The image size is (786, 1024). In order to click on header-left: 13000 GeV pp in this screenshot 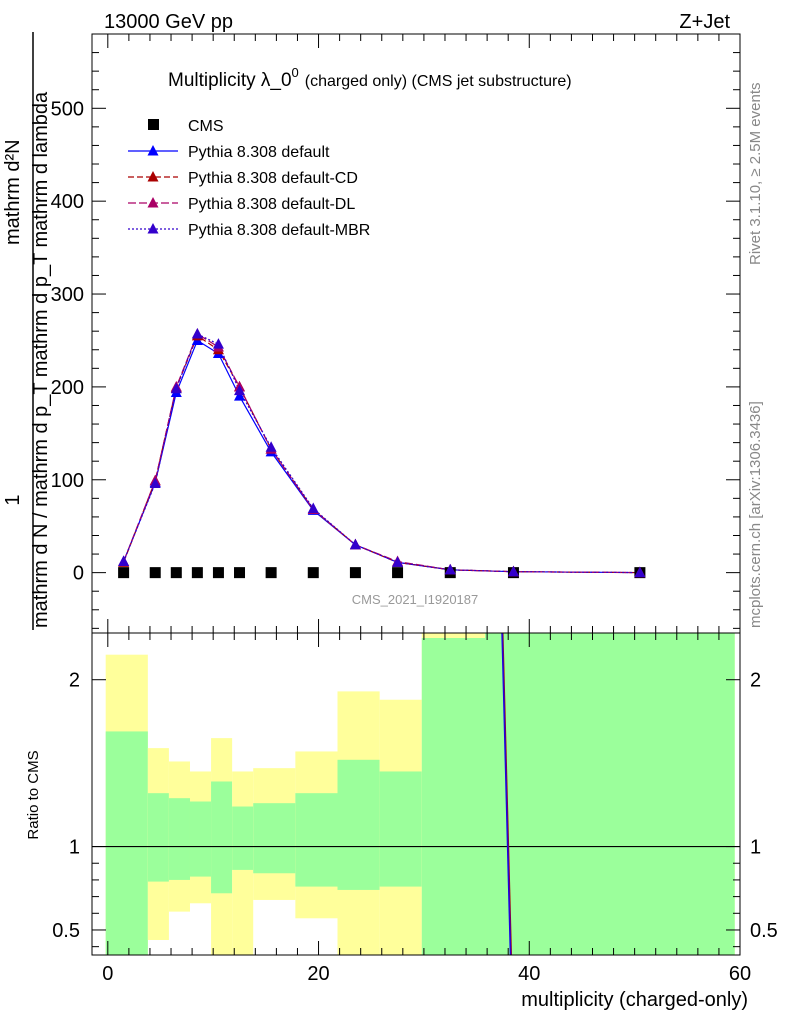, I will do `click(168, 22)`.